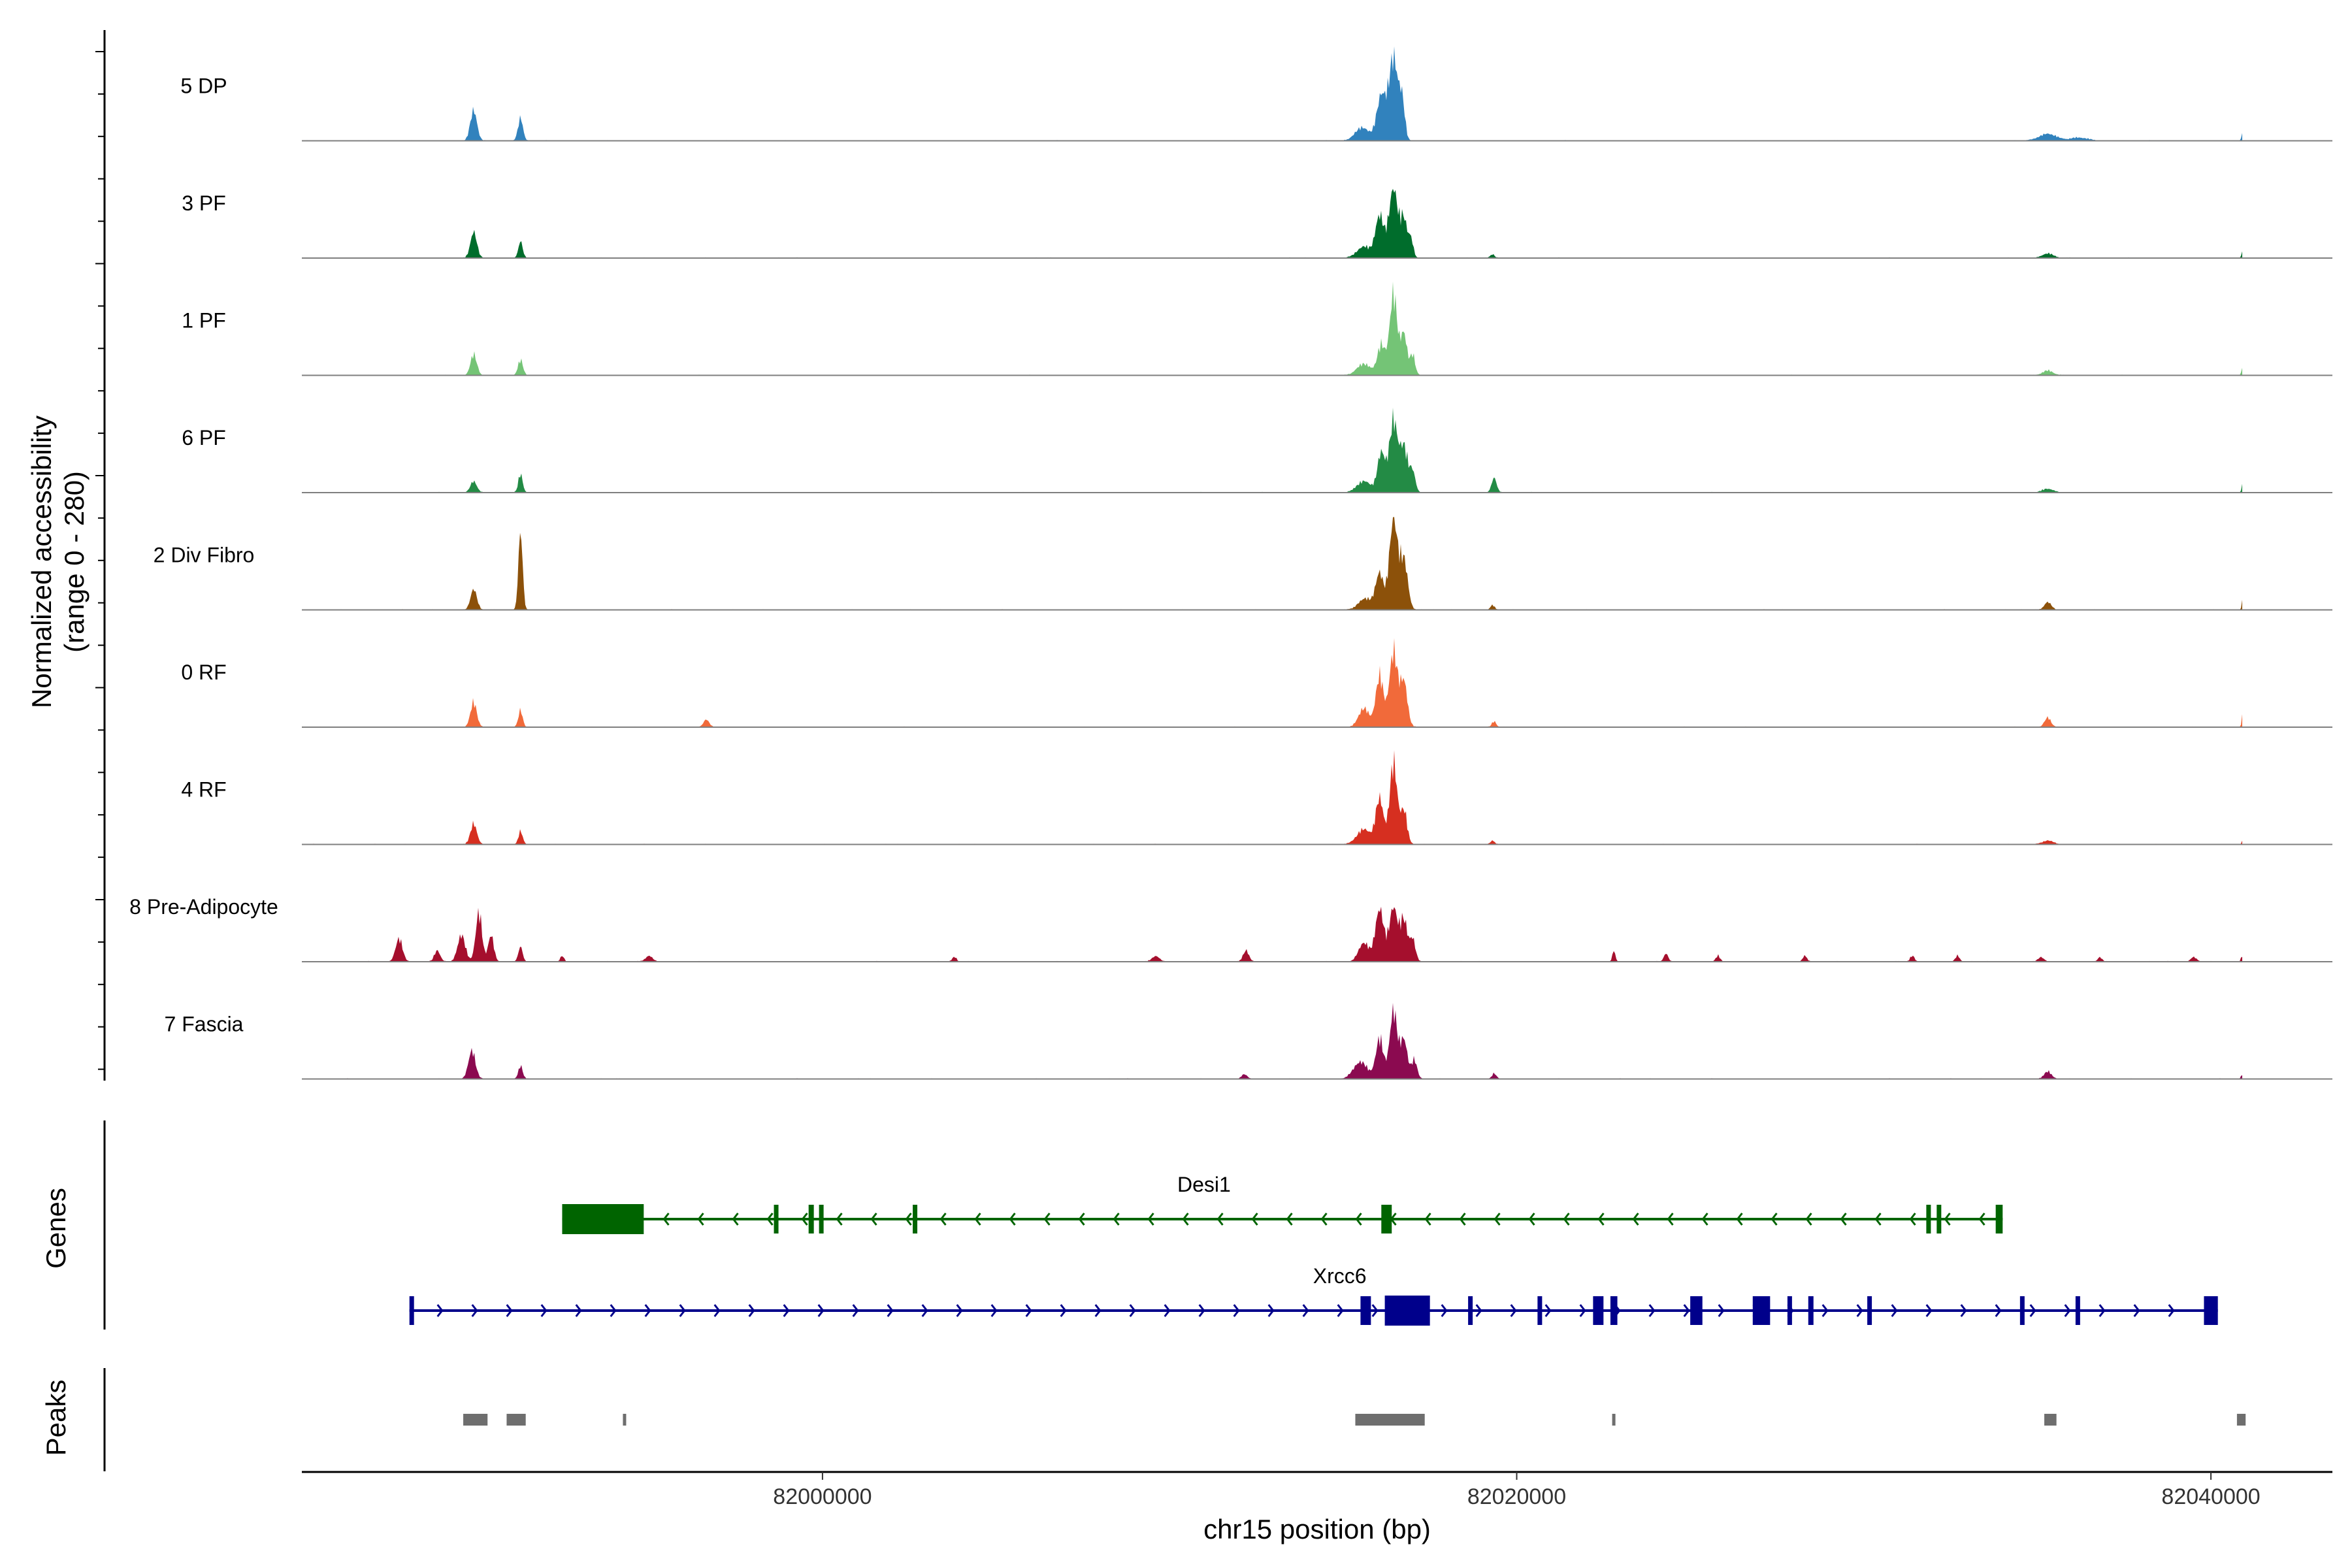  I want to click on gene-desi1: Desi1, so click(1282, 1203).